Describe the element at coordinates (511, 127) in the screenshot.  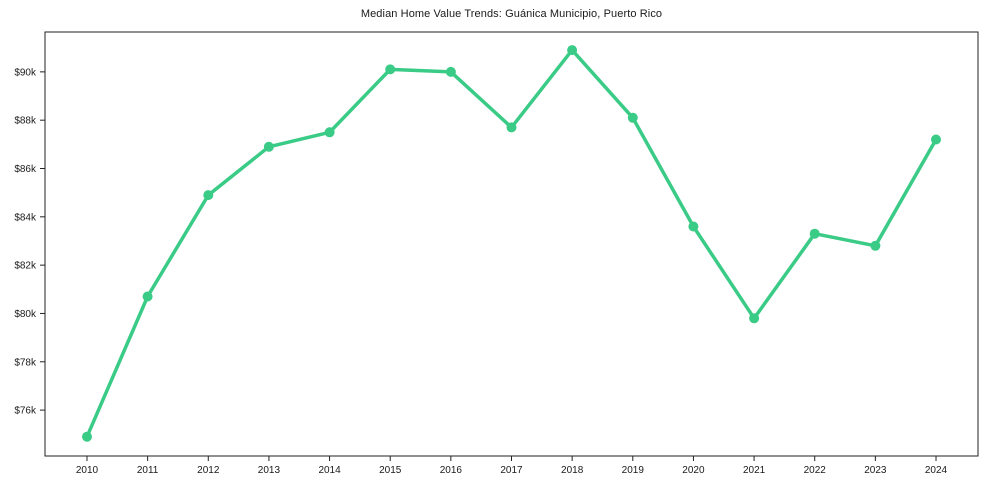
I see `data-point-2017` at that location.